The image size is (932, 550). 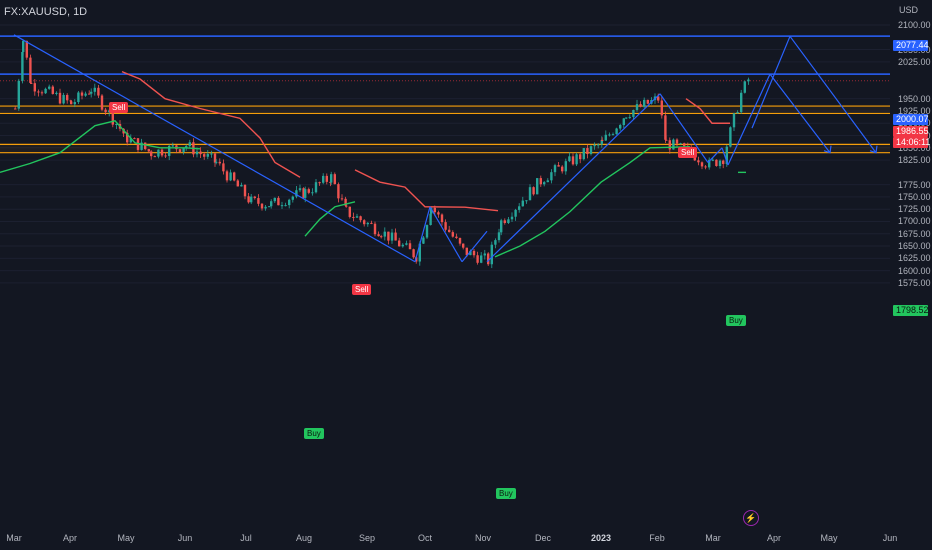 What do you see at coordinates (914, 221) in the screenshot?
I see `price-tick-label: 1700.00` at bounding box center [914, 221].